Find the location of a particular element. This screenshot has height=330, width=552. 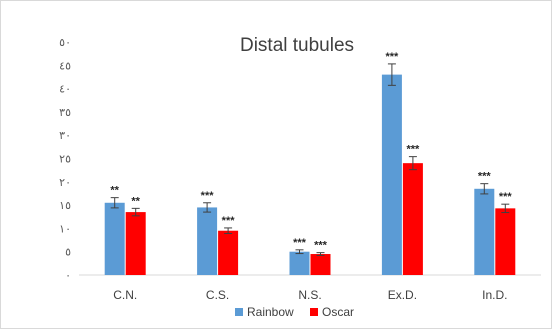

y-tick-label: ٥٠ is located at coordinates (65, 43).